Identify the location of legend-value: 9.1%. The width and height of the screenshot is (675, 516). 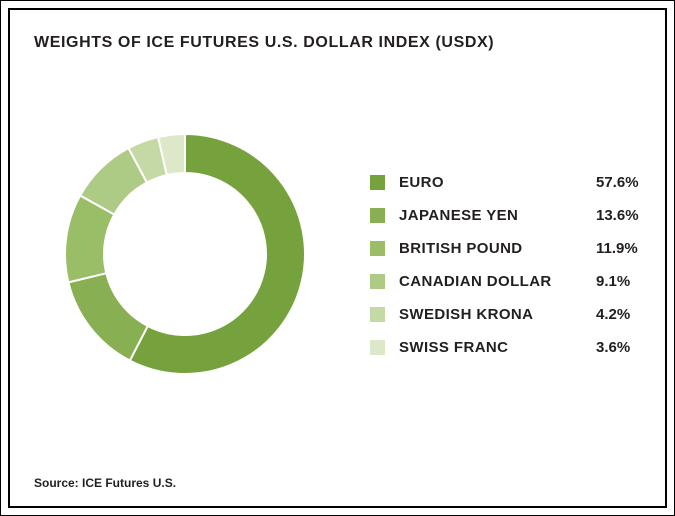
(613, 281).